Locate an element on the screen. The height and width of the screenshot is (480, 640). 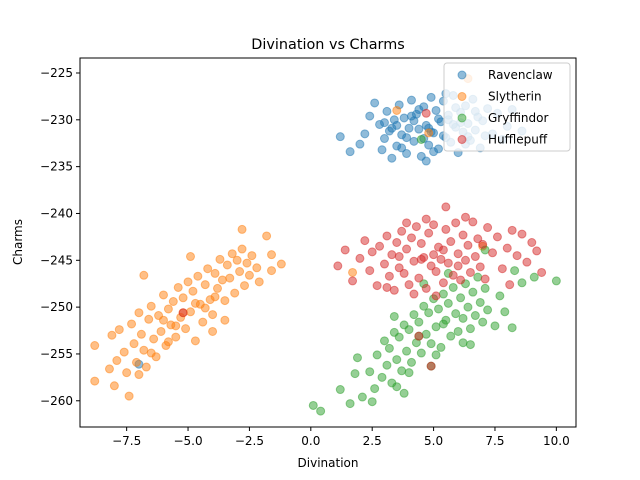
legend-label: Ravenclaw is located at coordinates (520, 75).